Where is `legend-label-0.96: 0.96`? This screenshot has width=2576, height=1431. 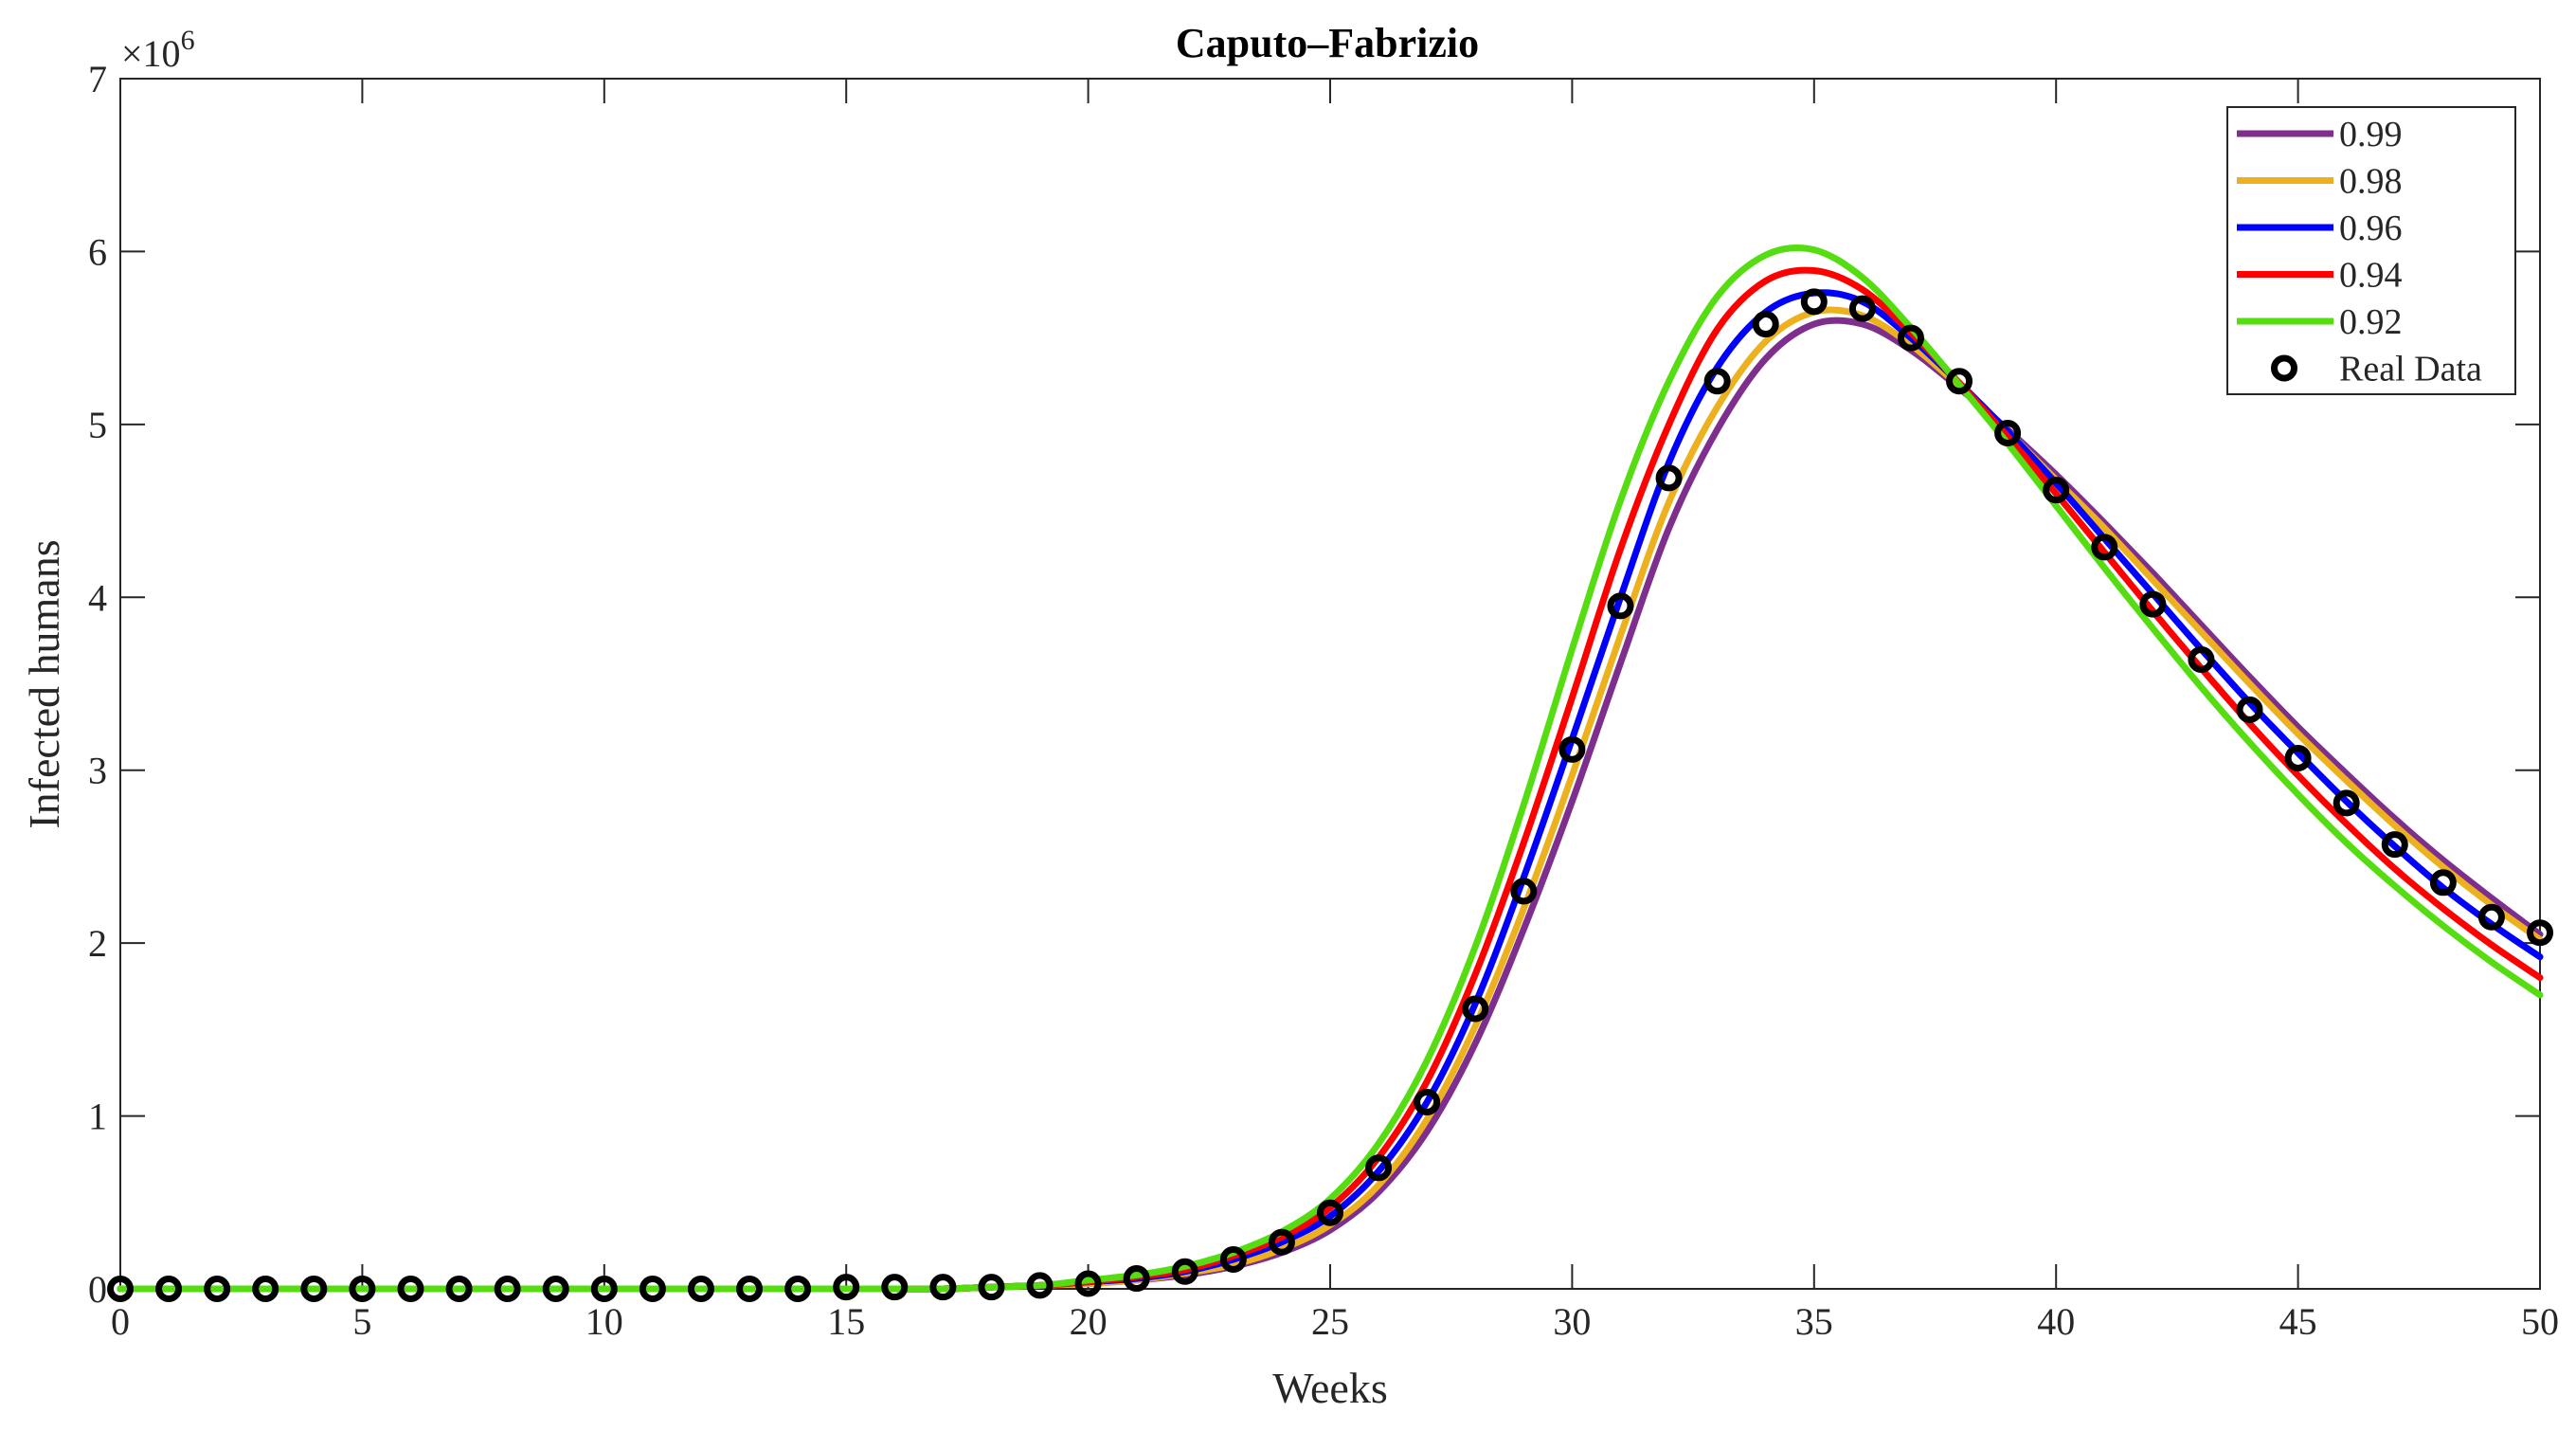
legend-label-0.96: 0.96 is located at coordinates (2371, 228).